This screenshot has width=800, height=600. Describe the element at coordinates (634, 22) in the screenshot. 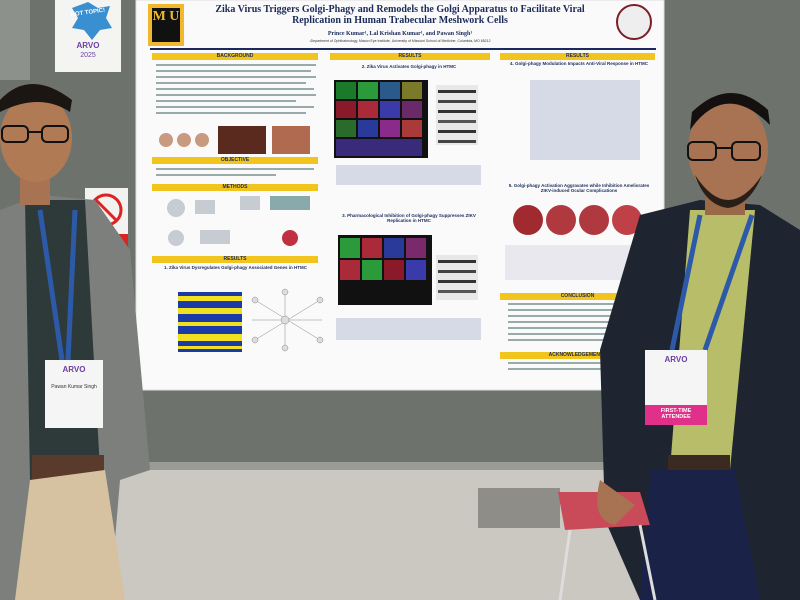

I see `seal` at that location.